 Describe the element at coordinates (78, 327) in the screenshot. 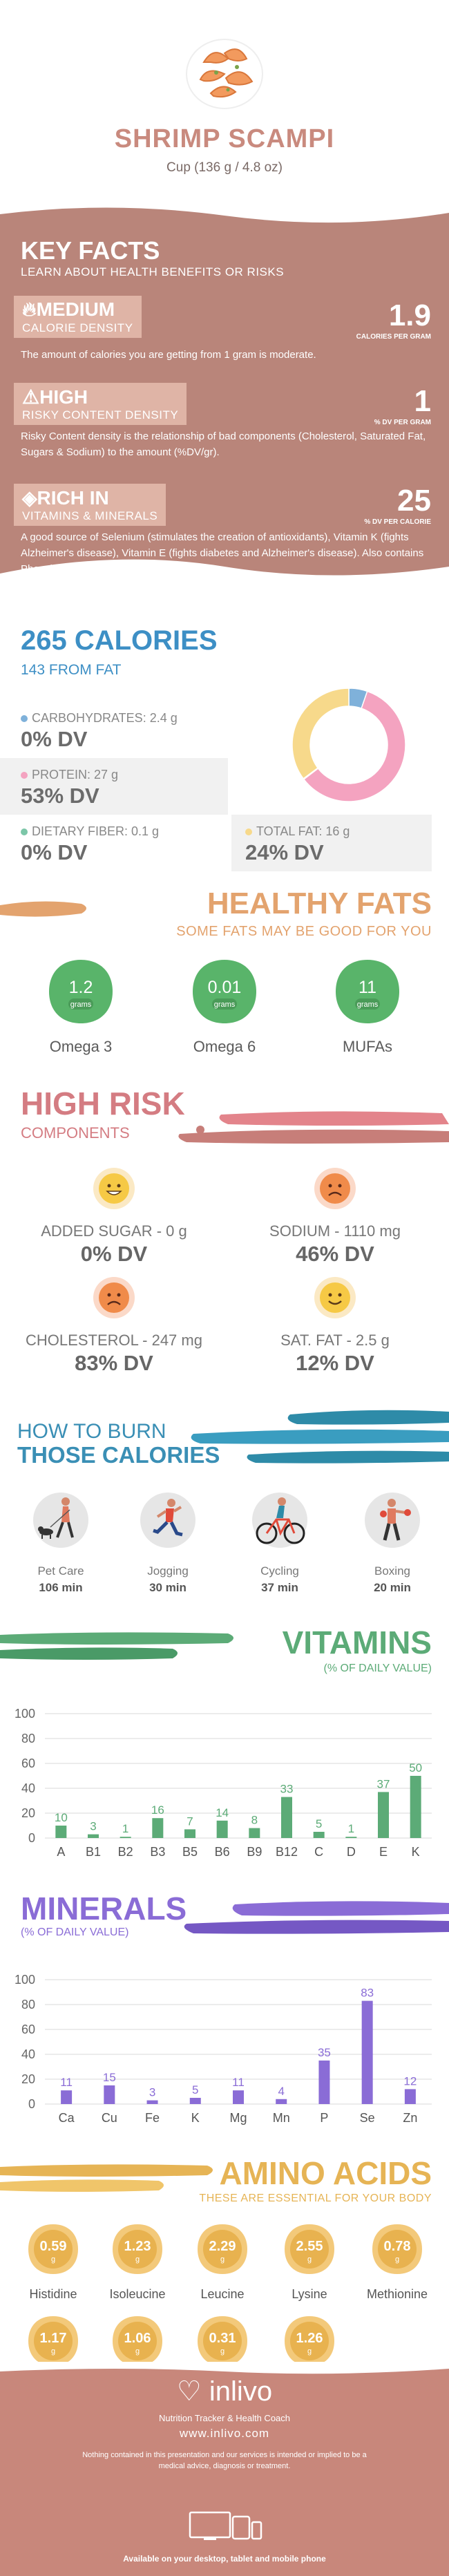

I see `calorie-density-label: CALORIE DENSITY` at that location.